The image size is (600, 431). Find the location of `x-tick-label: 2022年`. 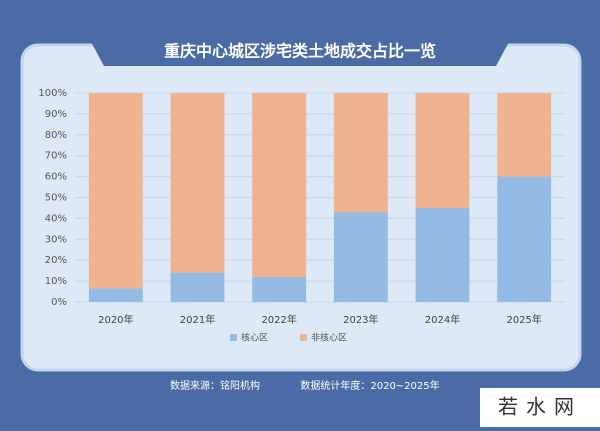

x-tick-label: 2022年 is located at coordinates (278, 319).